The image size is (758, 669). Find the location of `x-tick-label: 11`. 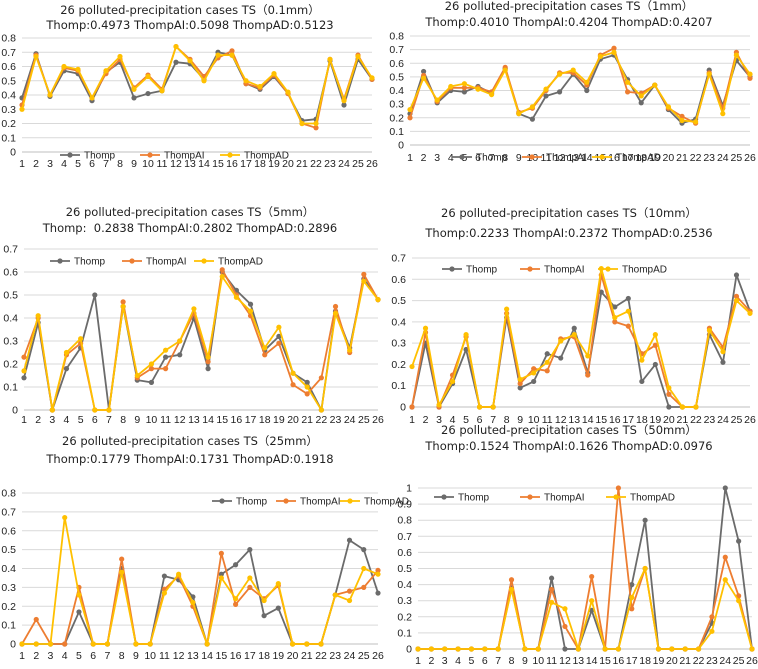

x-tick-label: 11 is located at coordinates (164, 656).